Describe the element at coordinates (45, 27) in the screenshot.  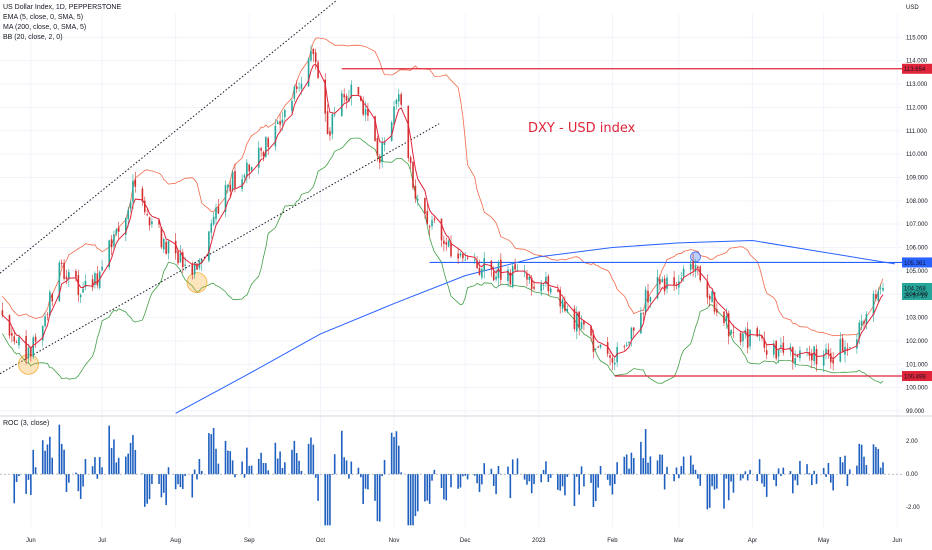
I see `legend-ma200: MA (200, close, 0, SMA, 5)` at that location.